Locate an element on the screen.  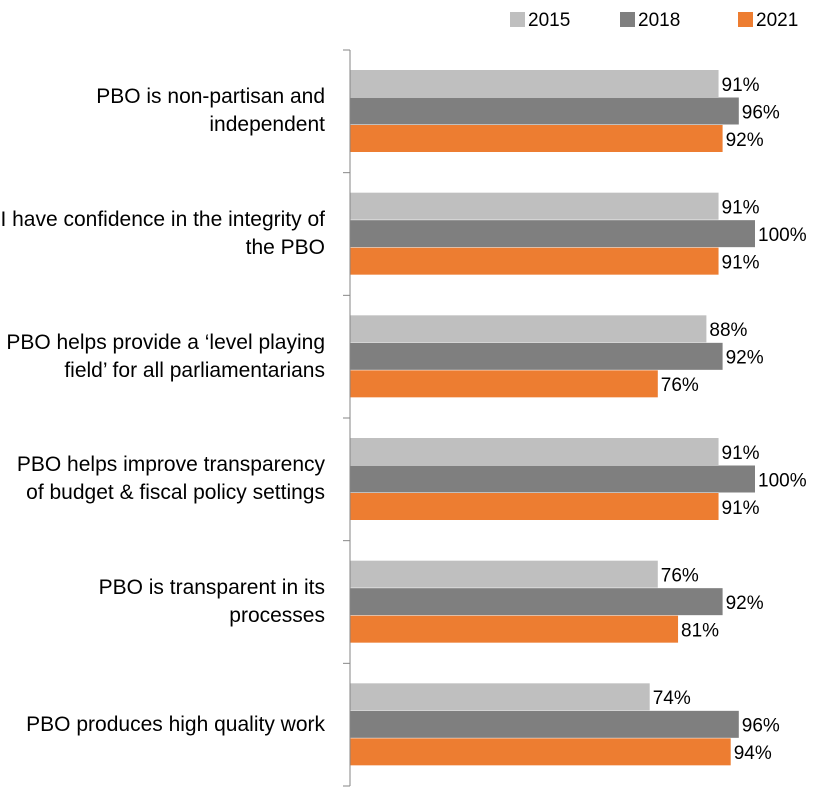
category-label: PBO is non-partisan and independent is located at coordinates (210, 111).